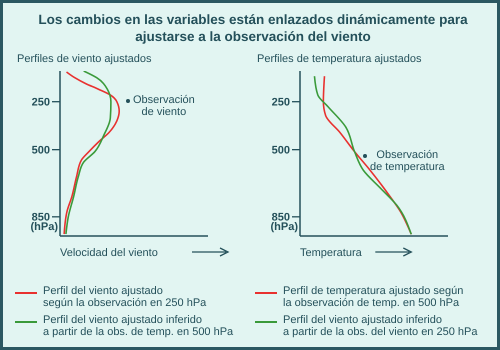  I want to click on legend-label: Perfil del viento ajustado según la observación en 250 hPa, so click(124, 297).